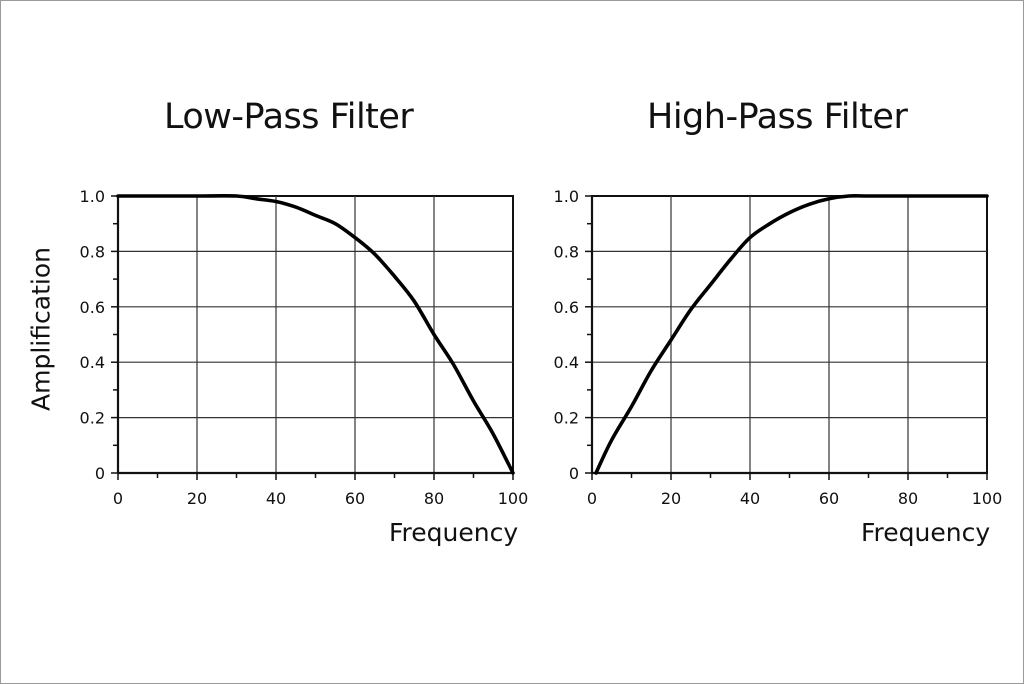 The width and height of the screenshot is (1024, 684). What do you see at coordinates (355, 498) in the screenshot?
I see `low-pass-x-tick-label: 60` at bounding box center [355, 498].